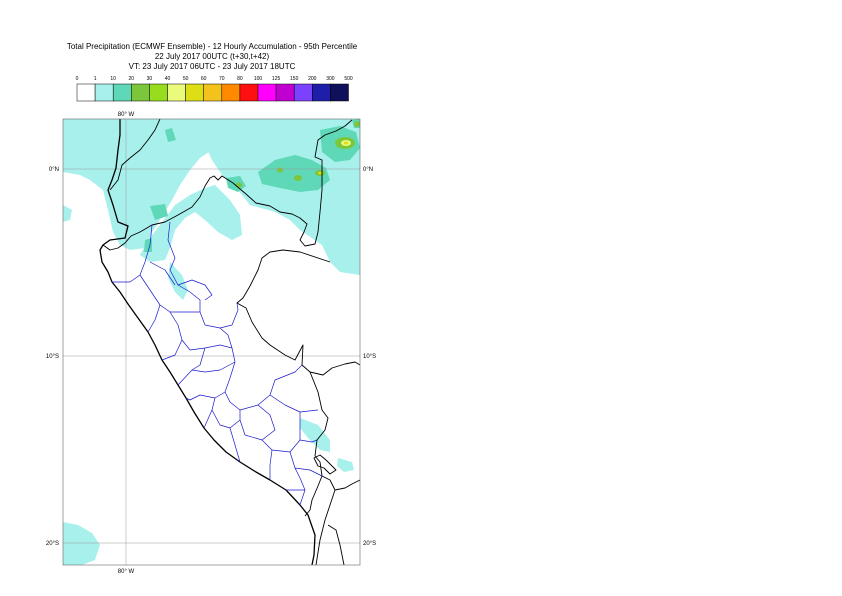 The image size is (842, 596). Describe the element at coordinates (135, 155) in the screenshot. I see `ecuador-colombia-border` at that location.